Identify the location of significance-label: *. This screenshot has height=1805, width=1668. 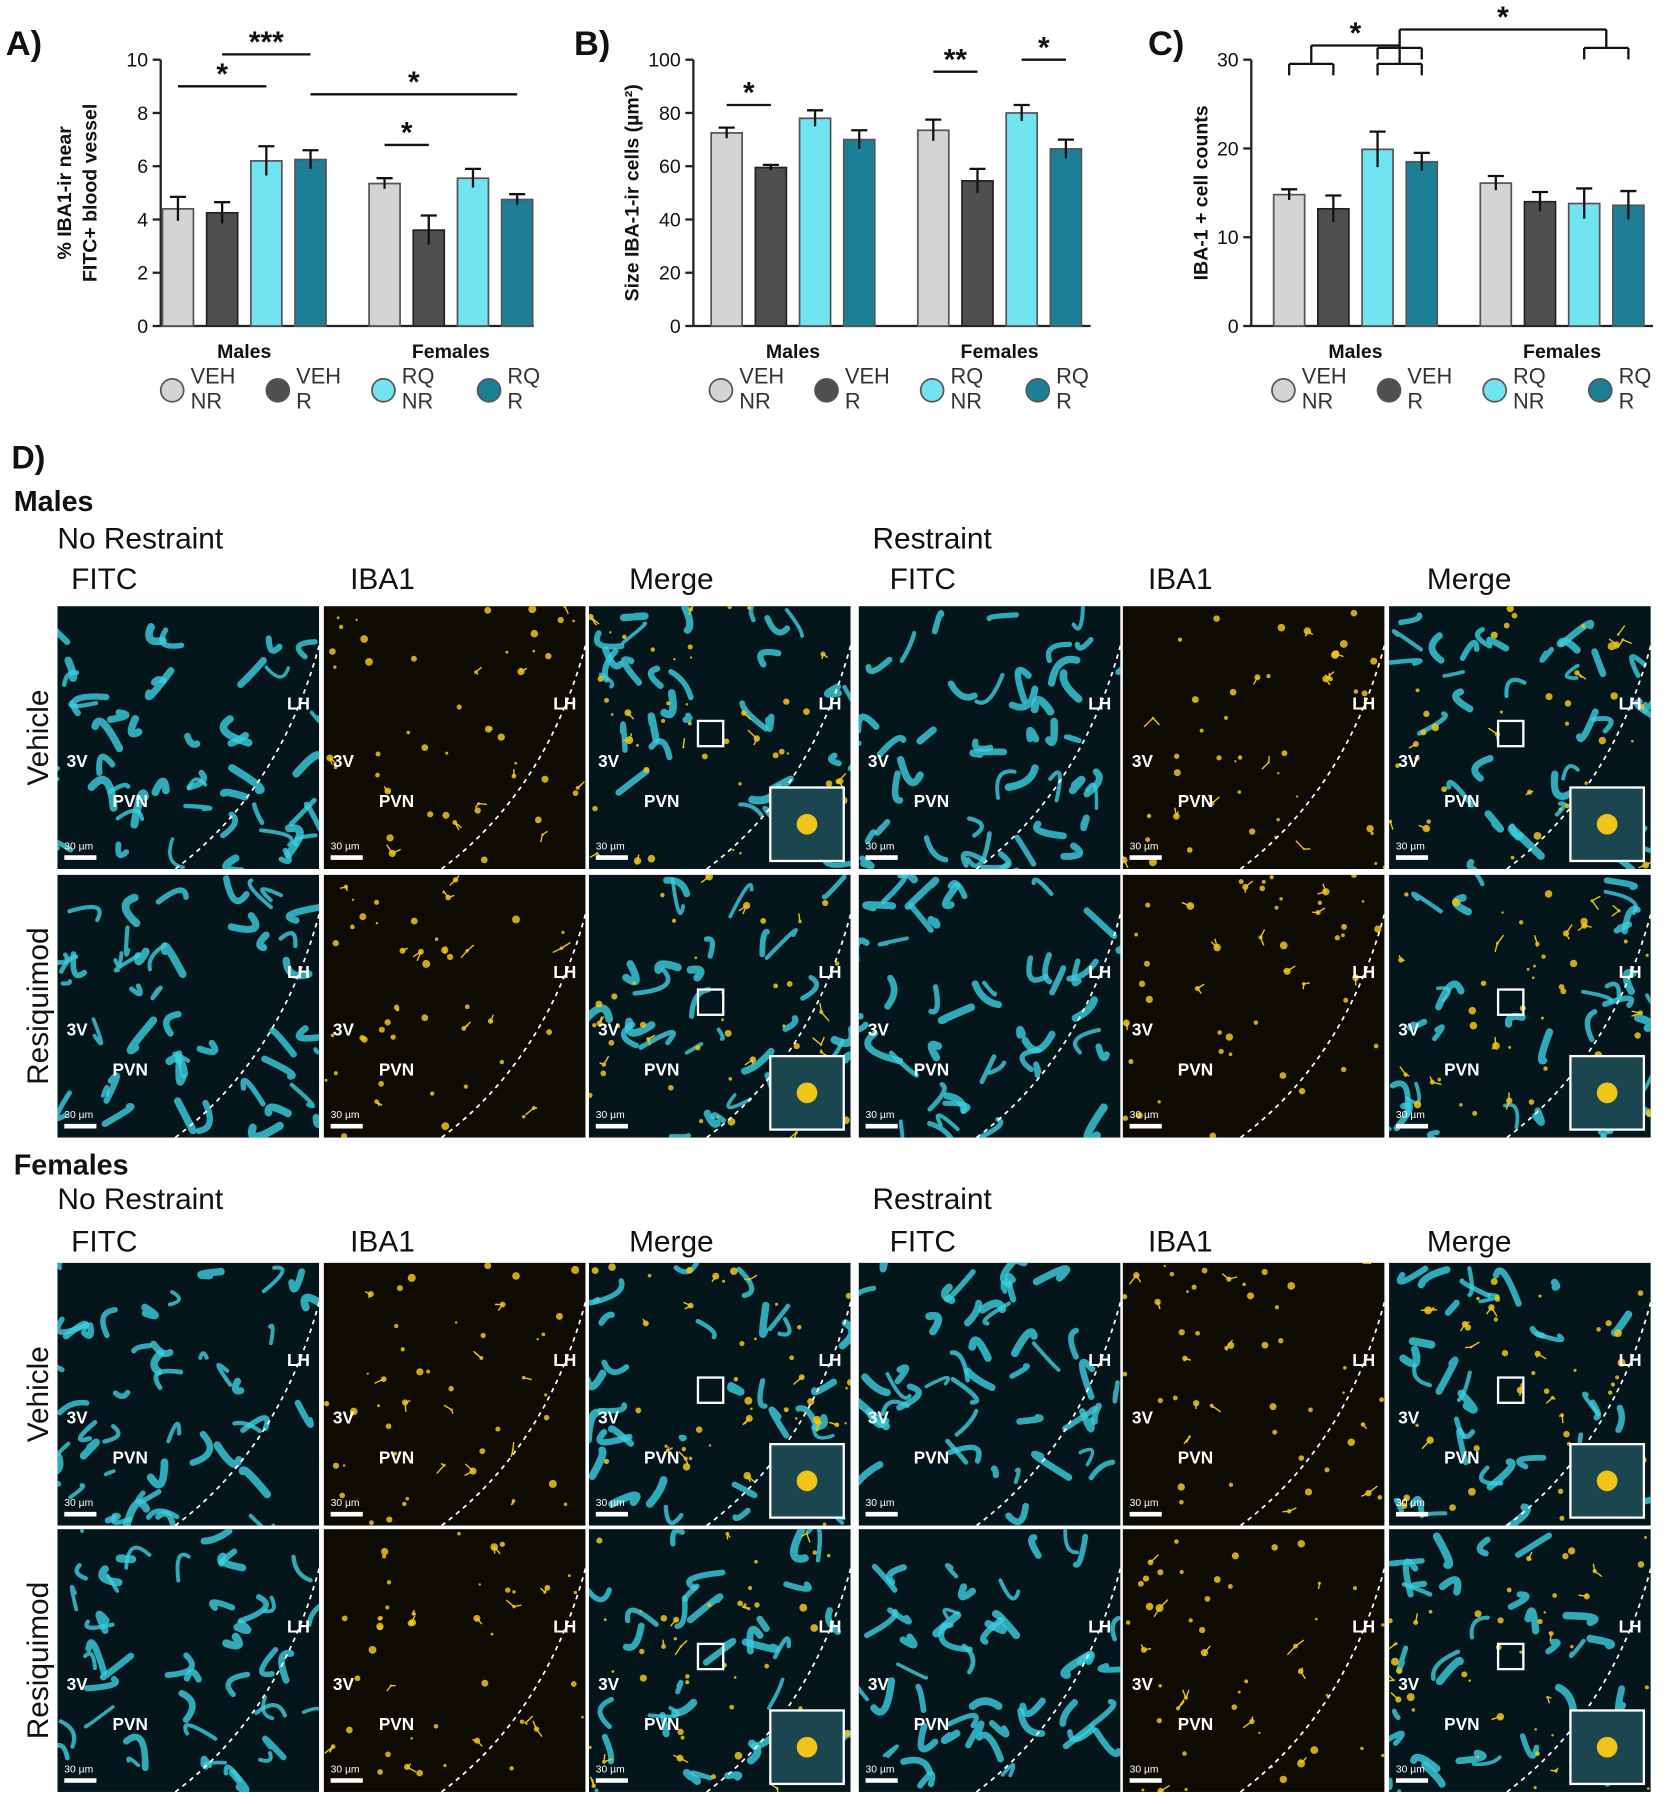
(222, 74).